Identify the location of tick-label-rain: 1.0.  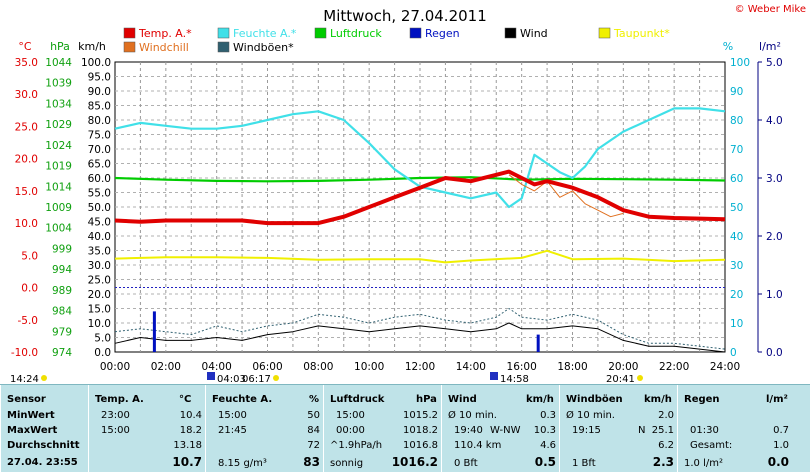
(774, 295).